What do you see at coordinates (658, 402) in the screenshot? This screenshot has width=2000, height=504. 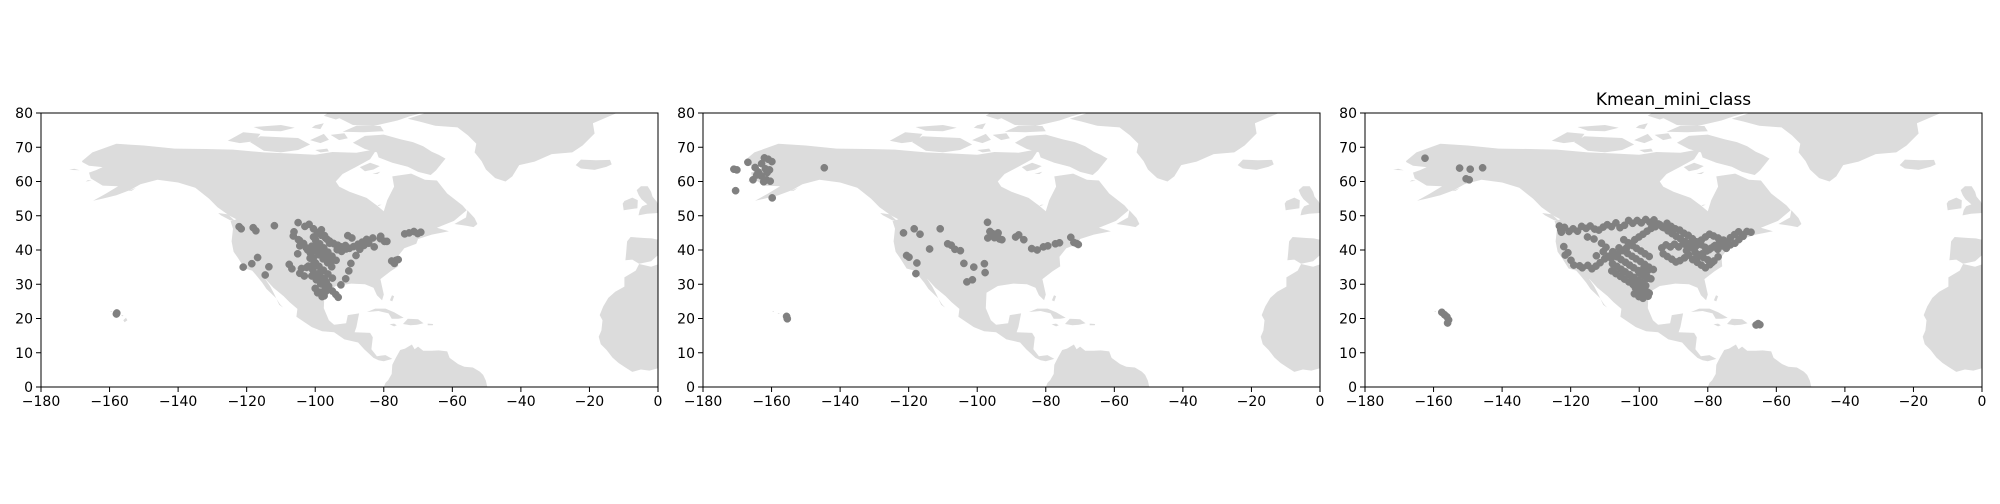 I see `x-tick-label: 0` at bounding box center [658, 402].